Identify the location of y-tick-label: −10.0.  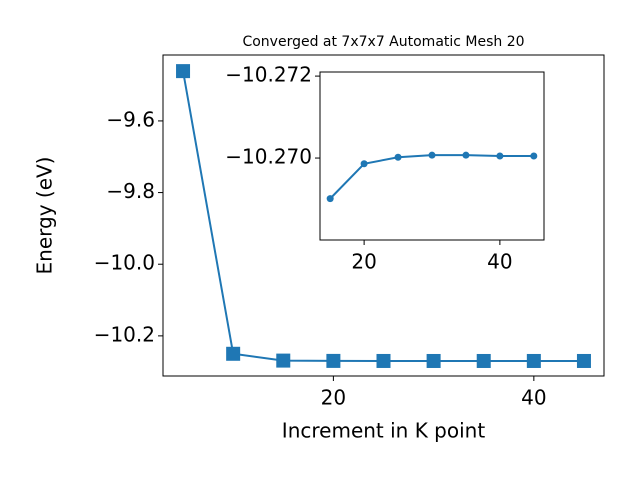
(124, 263).